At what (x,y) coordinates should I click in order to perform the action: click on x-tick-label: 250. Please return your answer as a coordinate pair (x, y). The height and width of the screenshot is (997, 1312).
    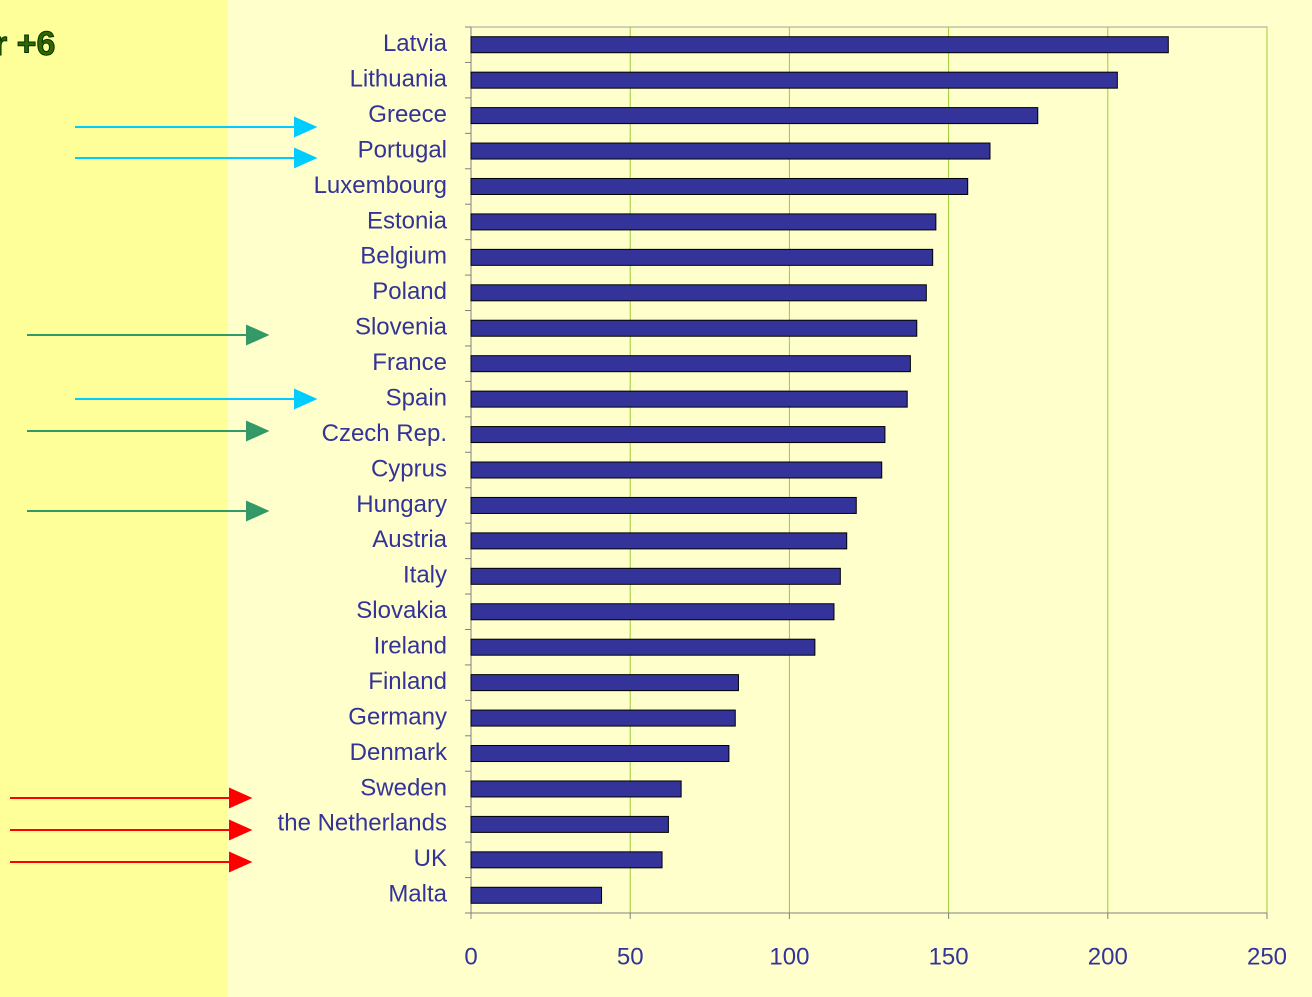
    Looking at the image, I should click on (1267, 956).